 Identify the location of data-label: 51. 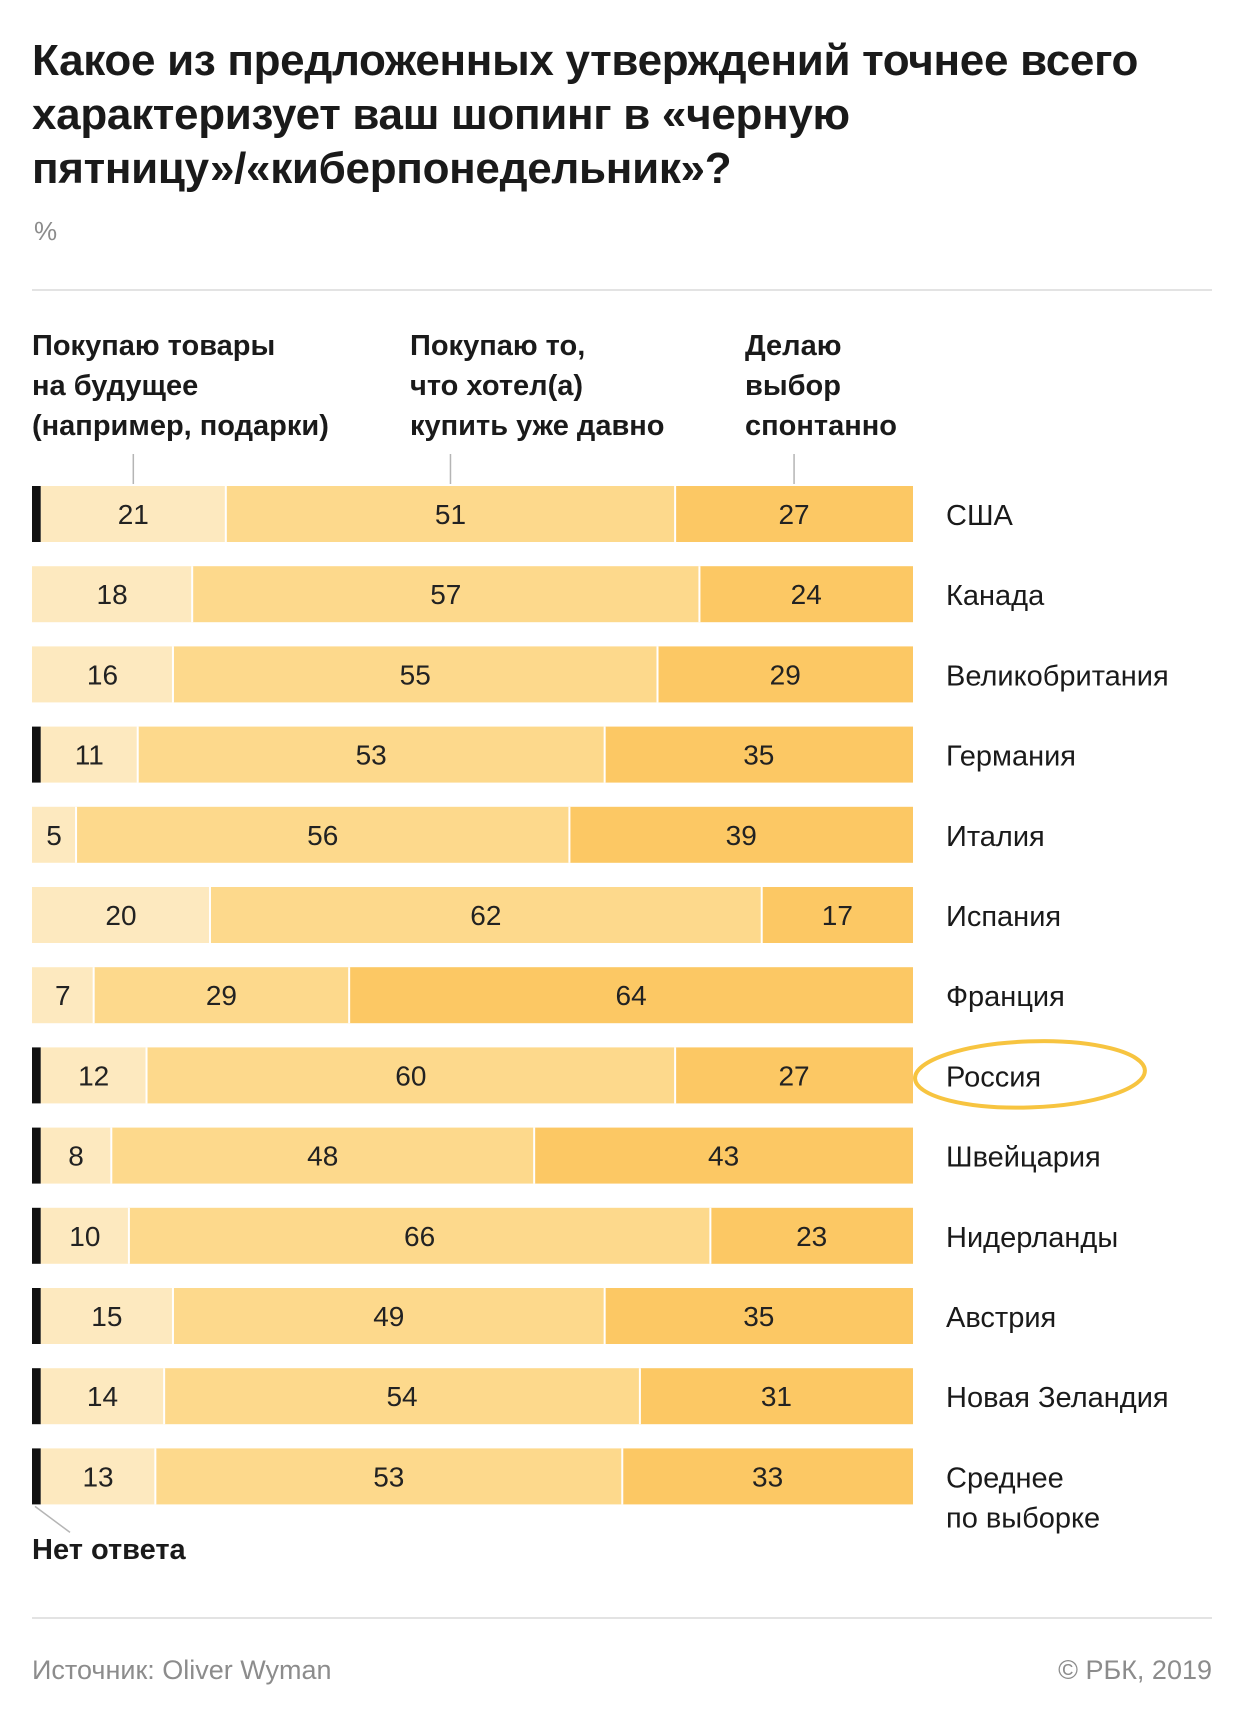
(450, 514).